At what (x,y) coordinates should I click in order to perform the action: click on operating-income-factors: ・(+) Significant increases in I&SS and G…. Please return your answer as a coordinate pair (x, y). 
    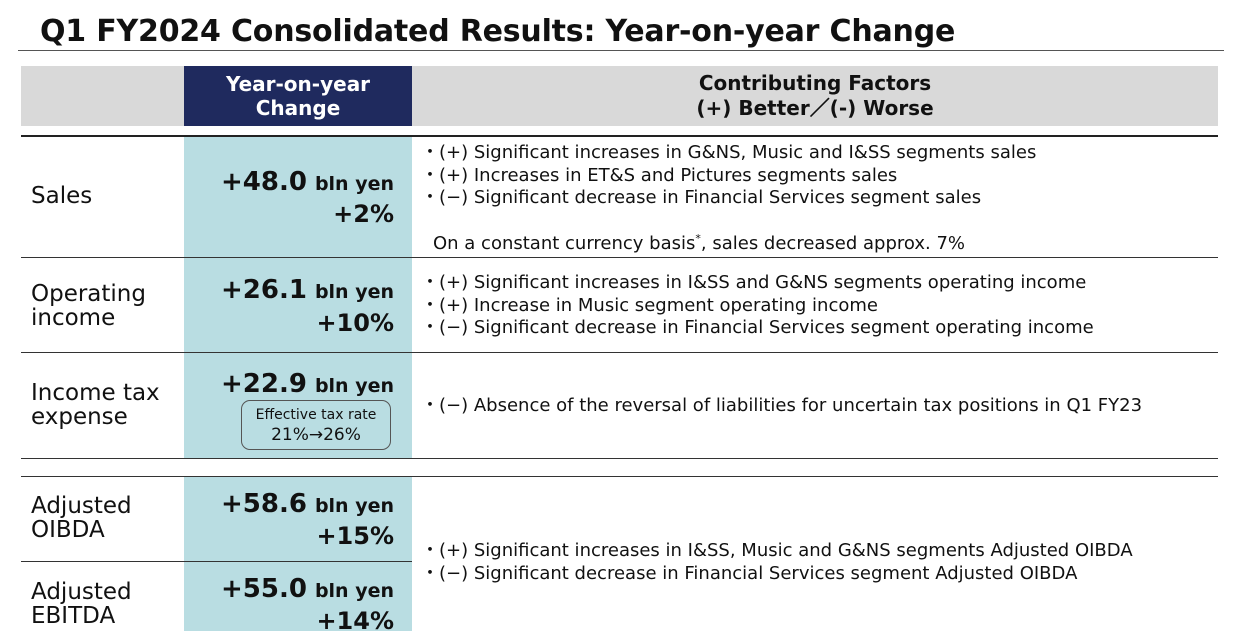
    Looking at the image, I should click on (757, 306).